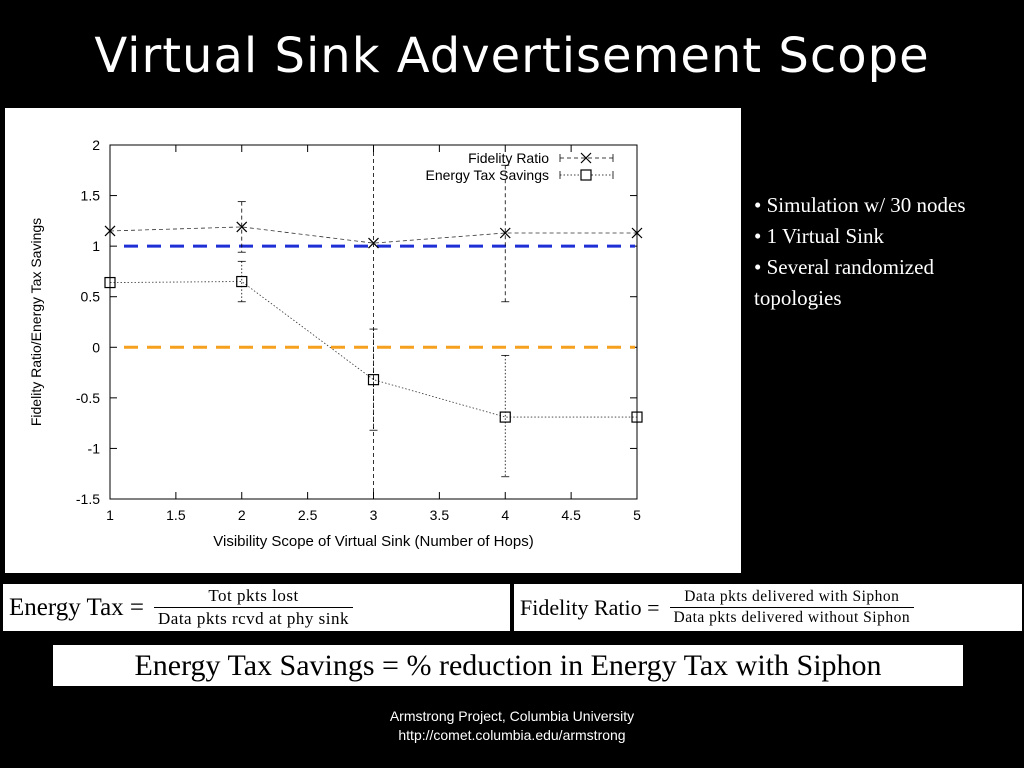 The height and width of the screenshot is (768, 1024). What do you see at coordinates (586, 158) in the screenshot?
I see `legend-marker-x` at bounding box center [586, 158].